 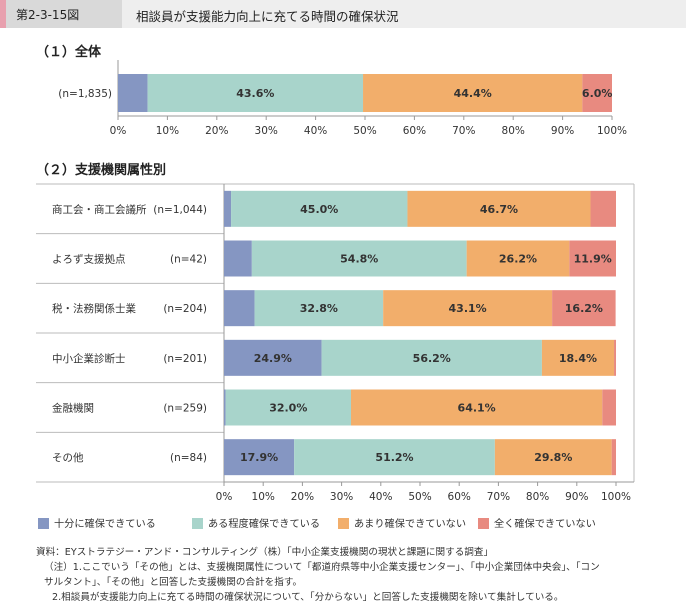 What do you see at coordinates (185, 309) in the screenshot?
I see `category-n-label: (n=204)` at bounding box center [185, 309].